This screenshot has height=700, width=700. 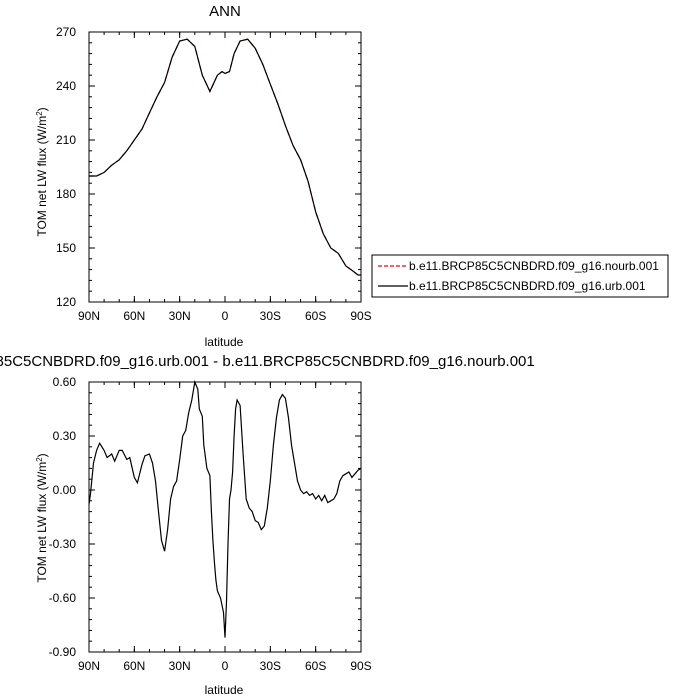 I want to click on y-tick-label: 180, so click(x=66, y=194).